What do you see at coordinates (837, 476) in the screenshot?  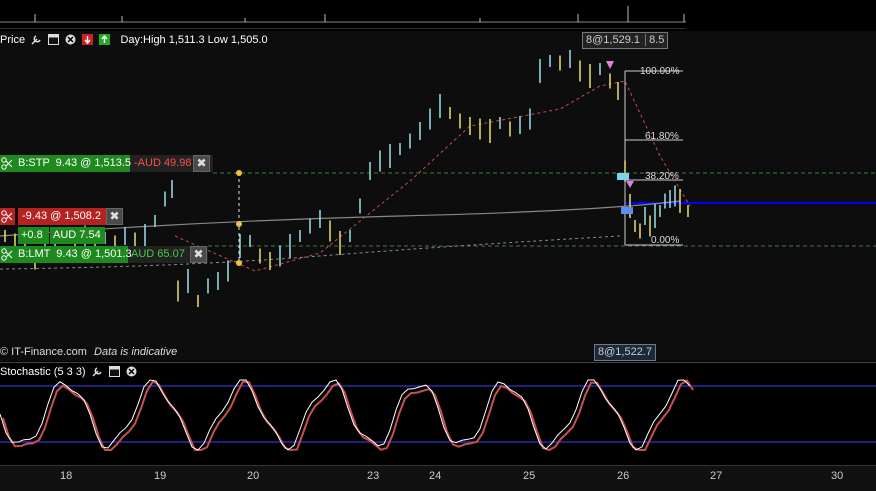 I see `x-tick-30: 30` at bounding box center [837, 476].